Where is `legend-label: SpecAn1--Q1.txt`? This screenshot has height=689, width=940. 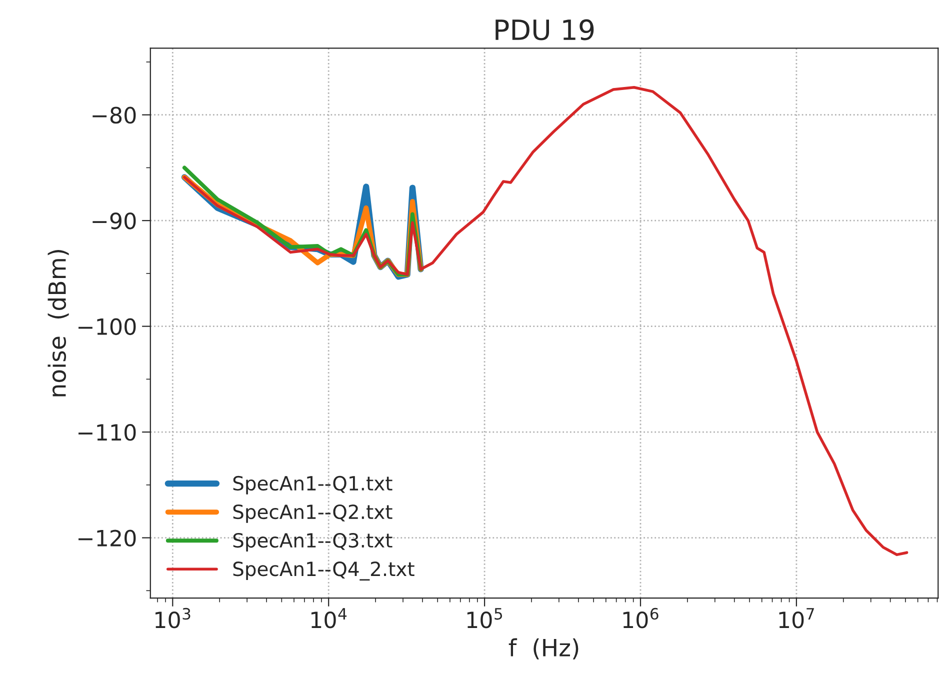
legend-label: SpecAn1--Q1.txt is located at coordinates (312, 485).